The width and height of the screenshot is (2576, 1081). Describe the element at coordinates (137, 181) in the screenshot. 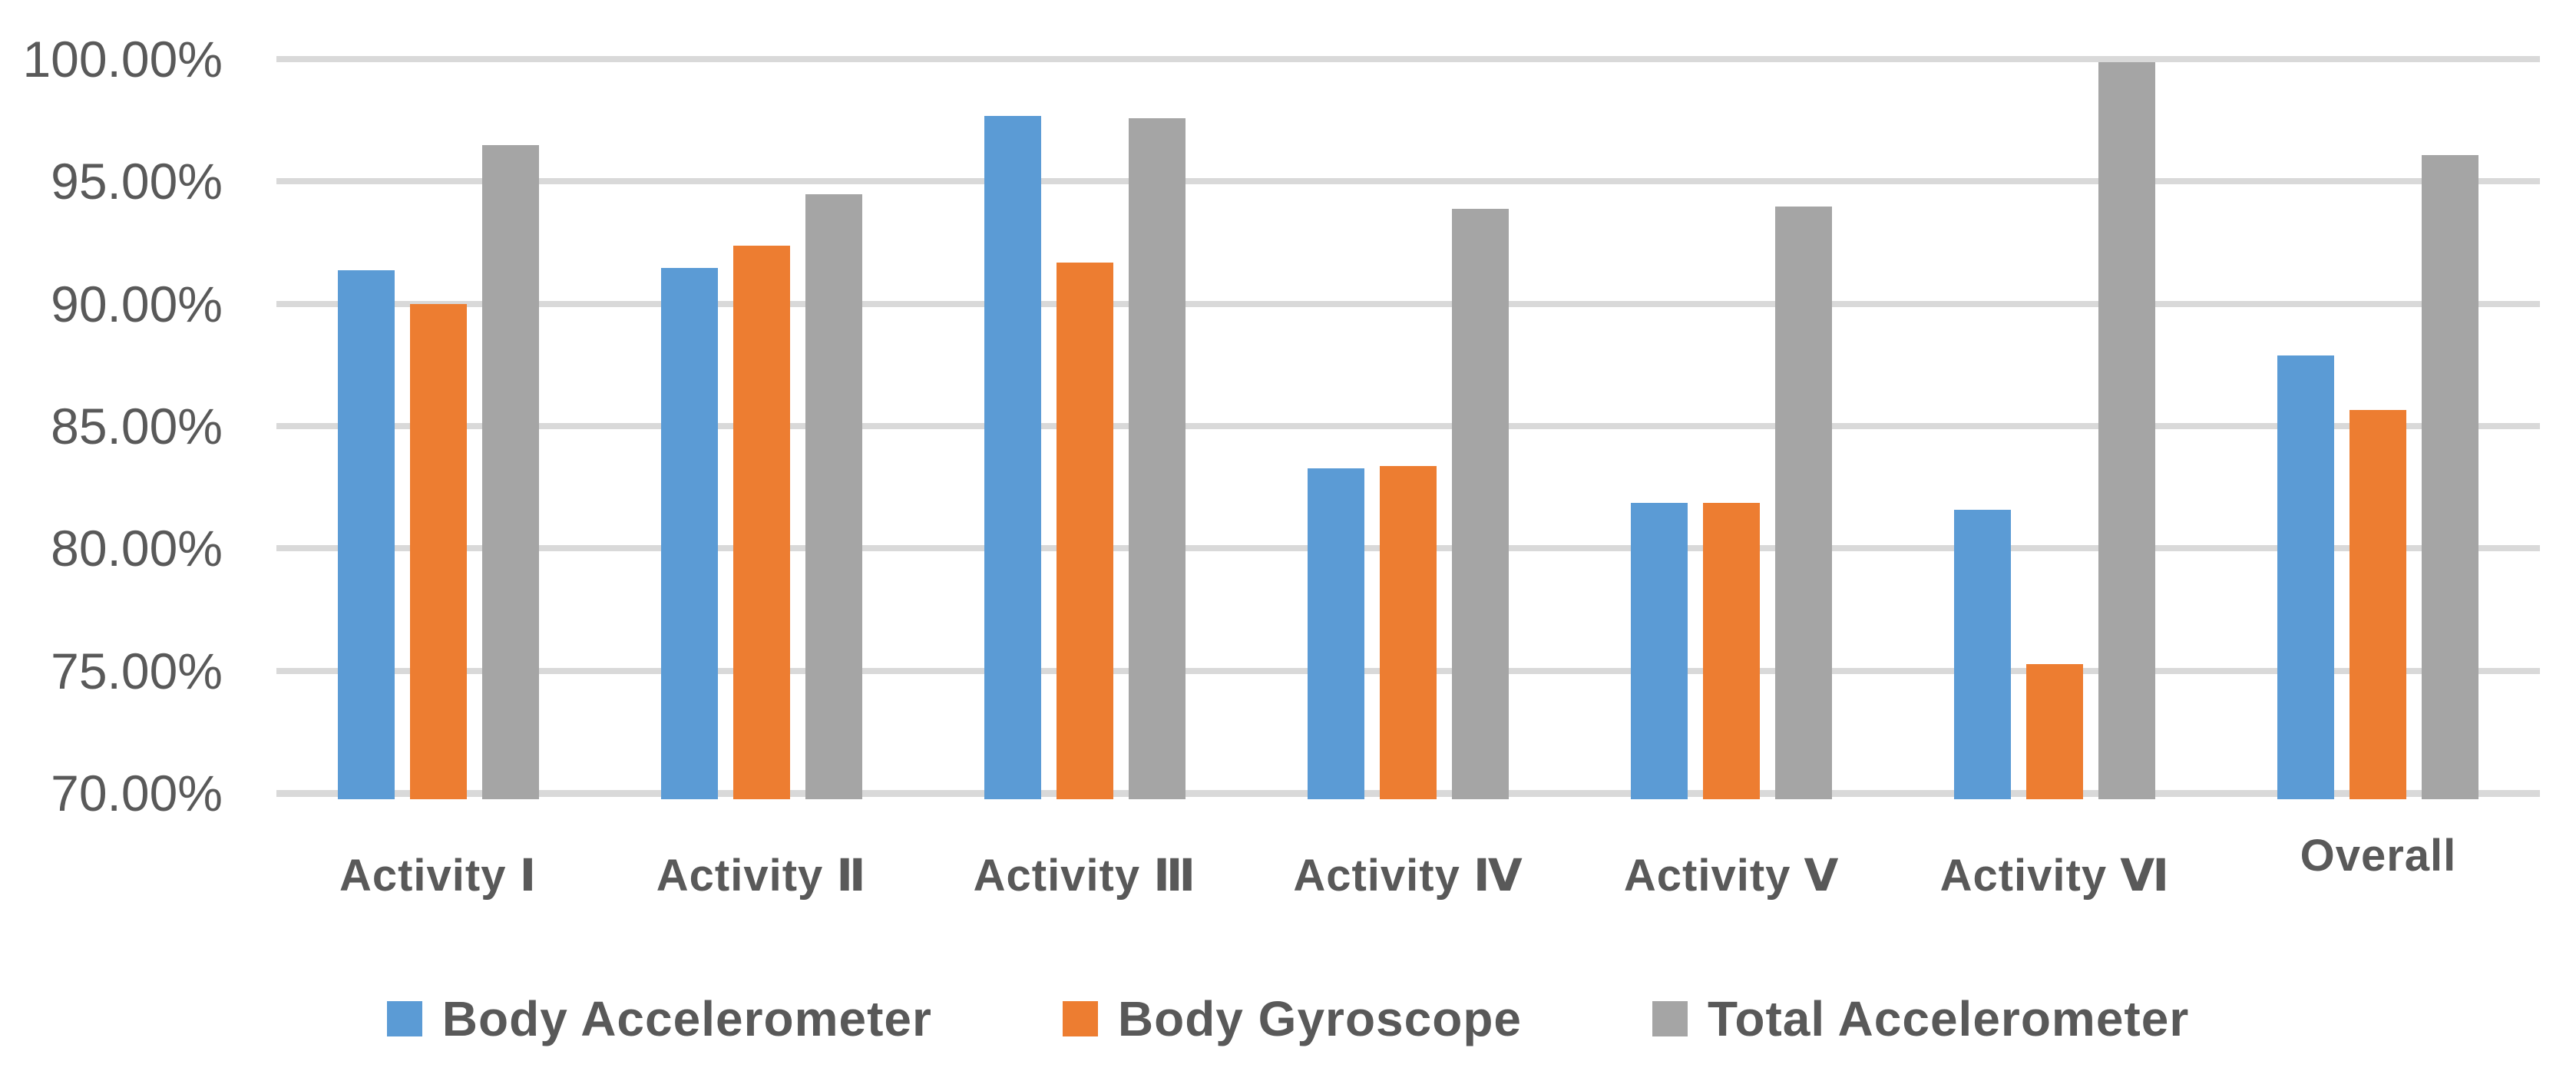

I see `y-axis-tick-label: 95.00%` at that location.